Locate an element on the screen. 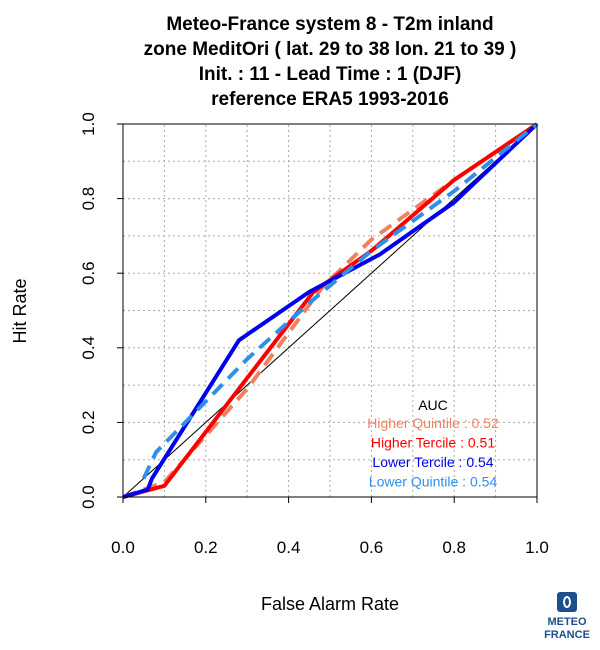 The height and width of the screenshot is (650, 600). legend-entry-4: Lower Quintile : 0.54 is located at coordinates (433, 482).